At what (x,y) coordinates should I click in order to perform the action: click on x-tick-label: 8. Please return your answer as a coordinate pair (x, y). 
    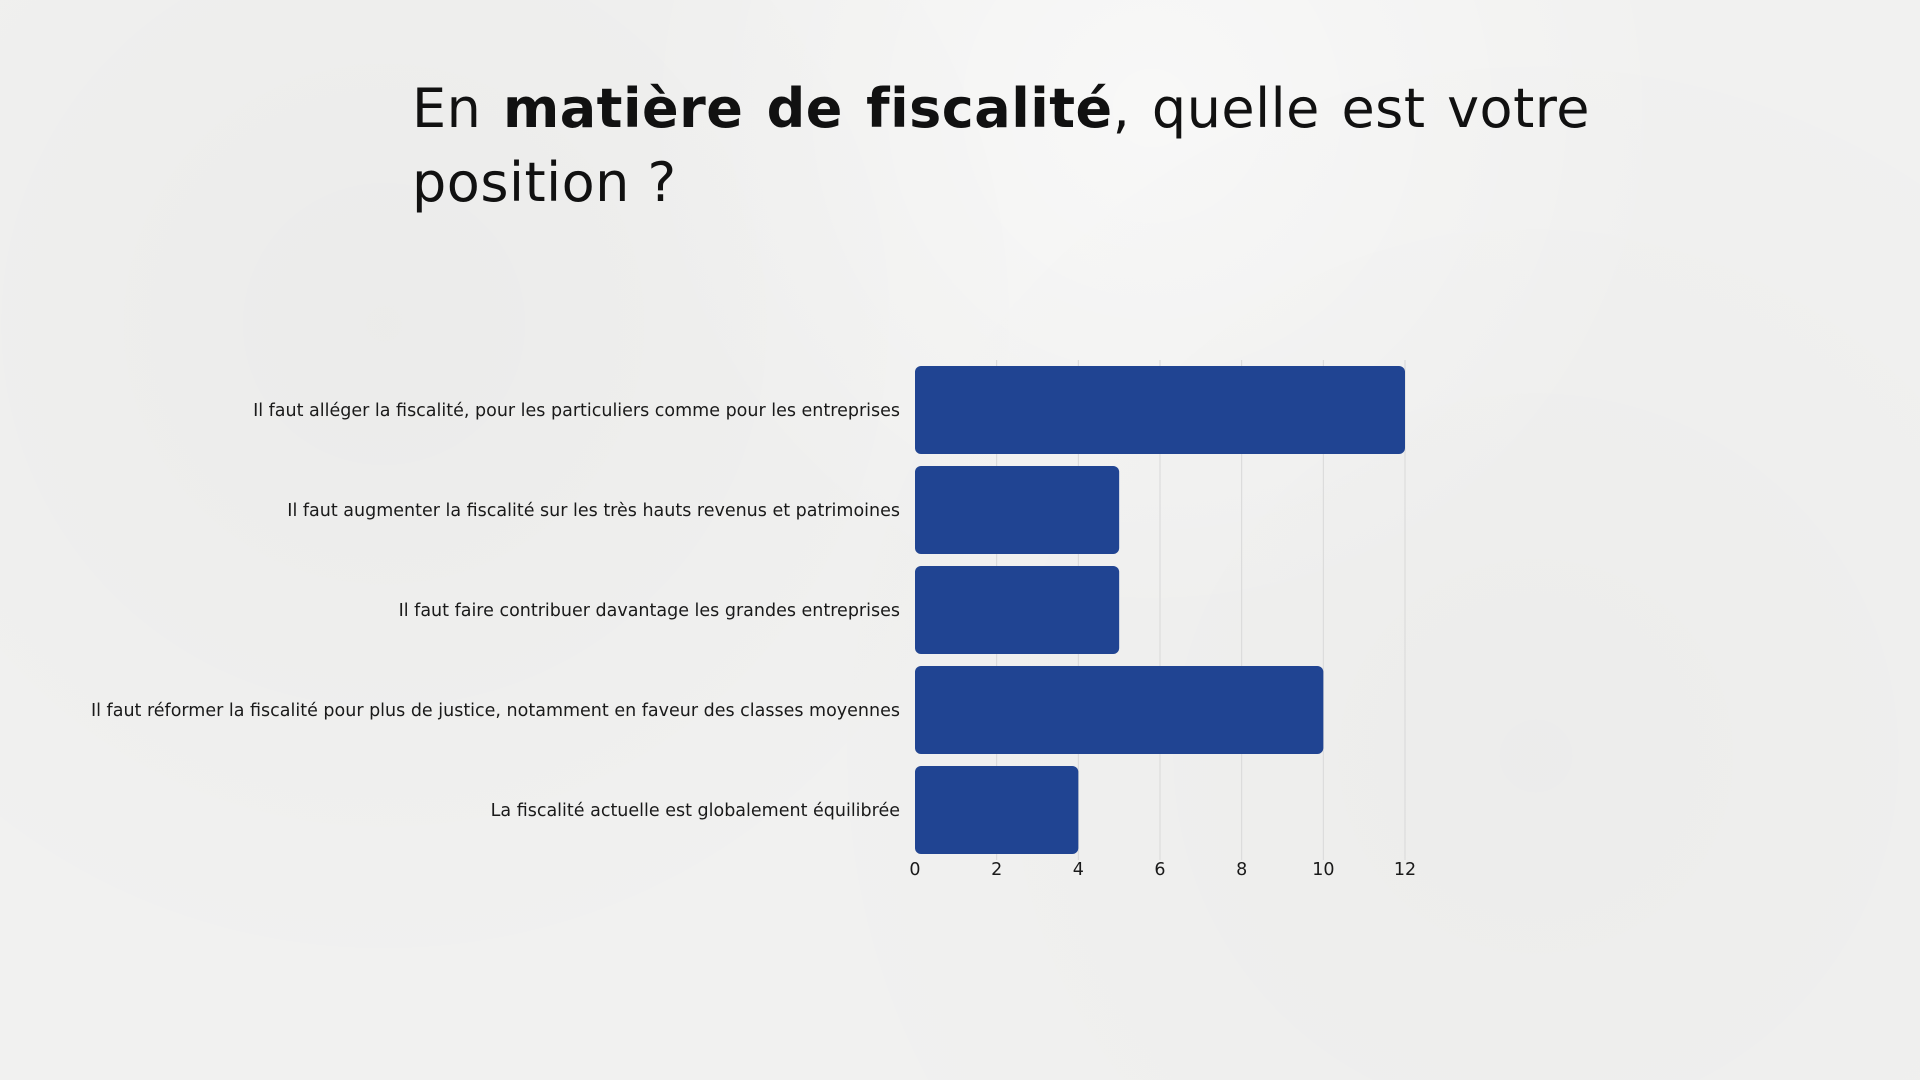
    Looking at the image, I should click on (1241, 870).